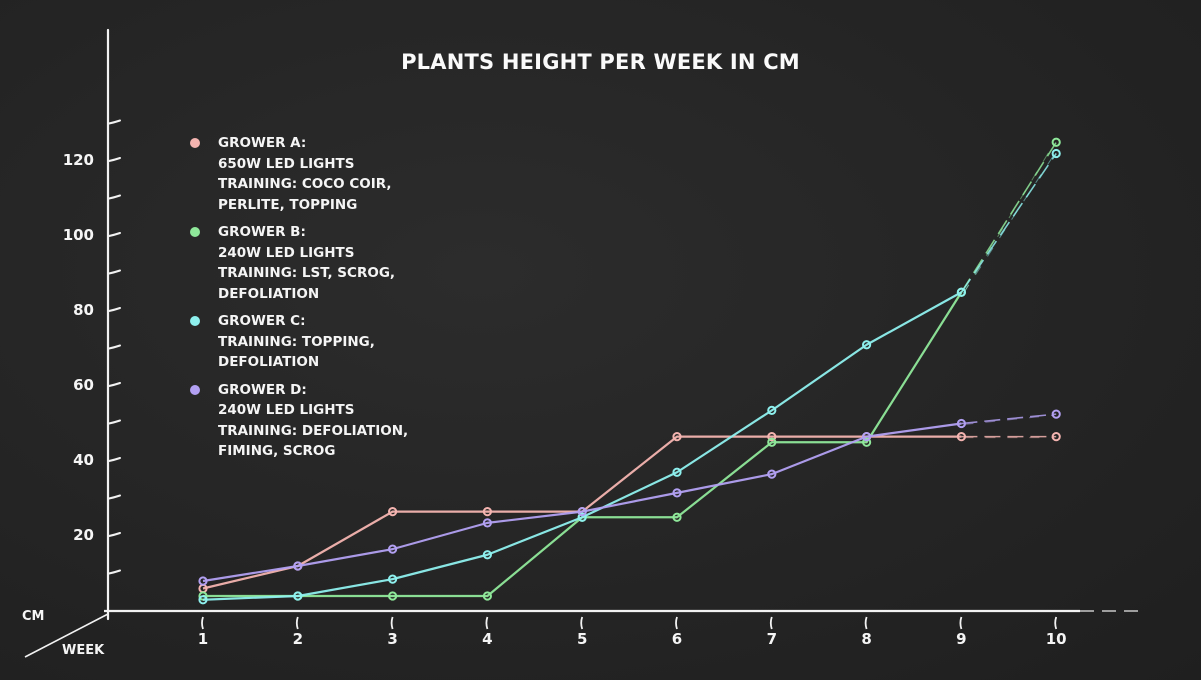  What do you see at coordinates (313, 430) in the screenshot?
I see `legend-detail: TRAINING: DEFOLIATION,` at bounding box center [313, 430].